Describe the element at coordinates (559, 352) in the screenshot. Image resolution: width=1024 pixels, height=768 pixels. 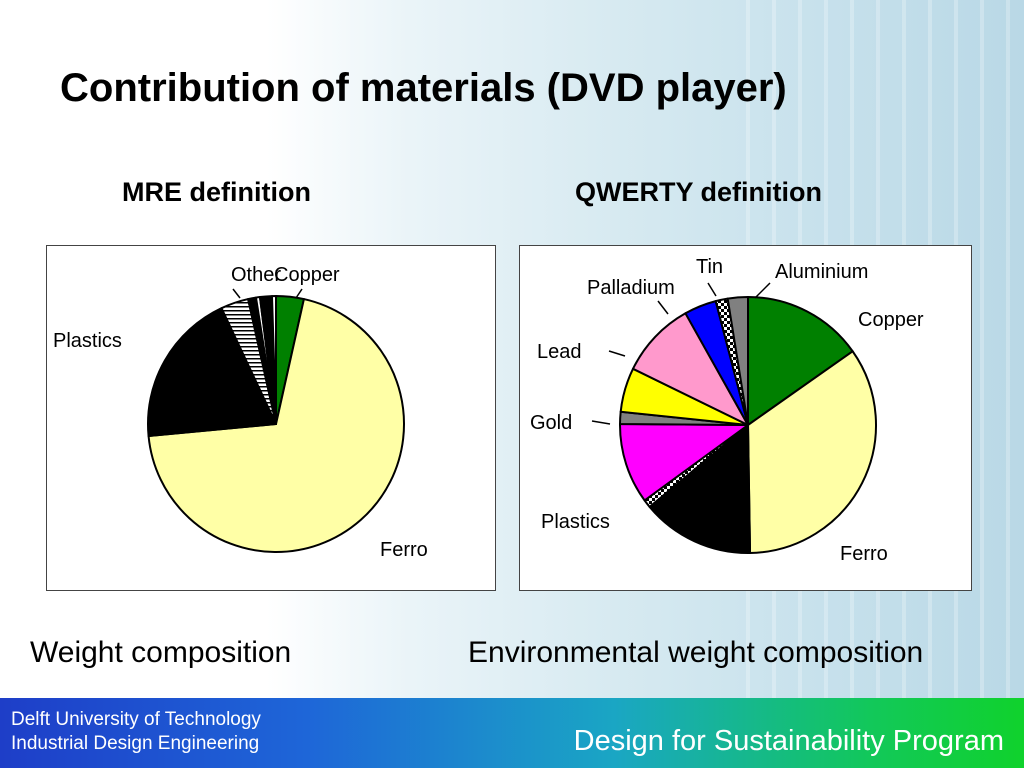
I see `chart-2-label-lead: Lead` at that location.